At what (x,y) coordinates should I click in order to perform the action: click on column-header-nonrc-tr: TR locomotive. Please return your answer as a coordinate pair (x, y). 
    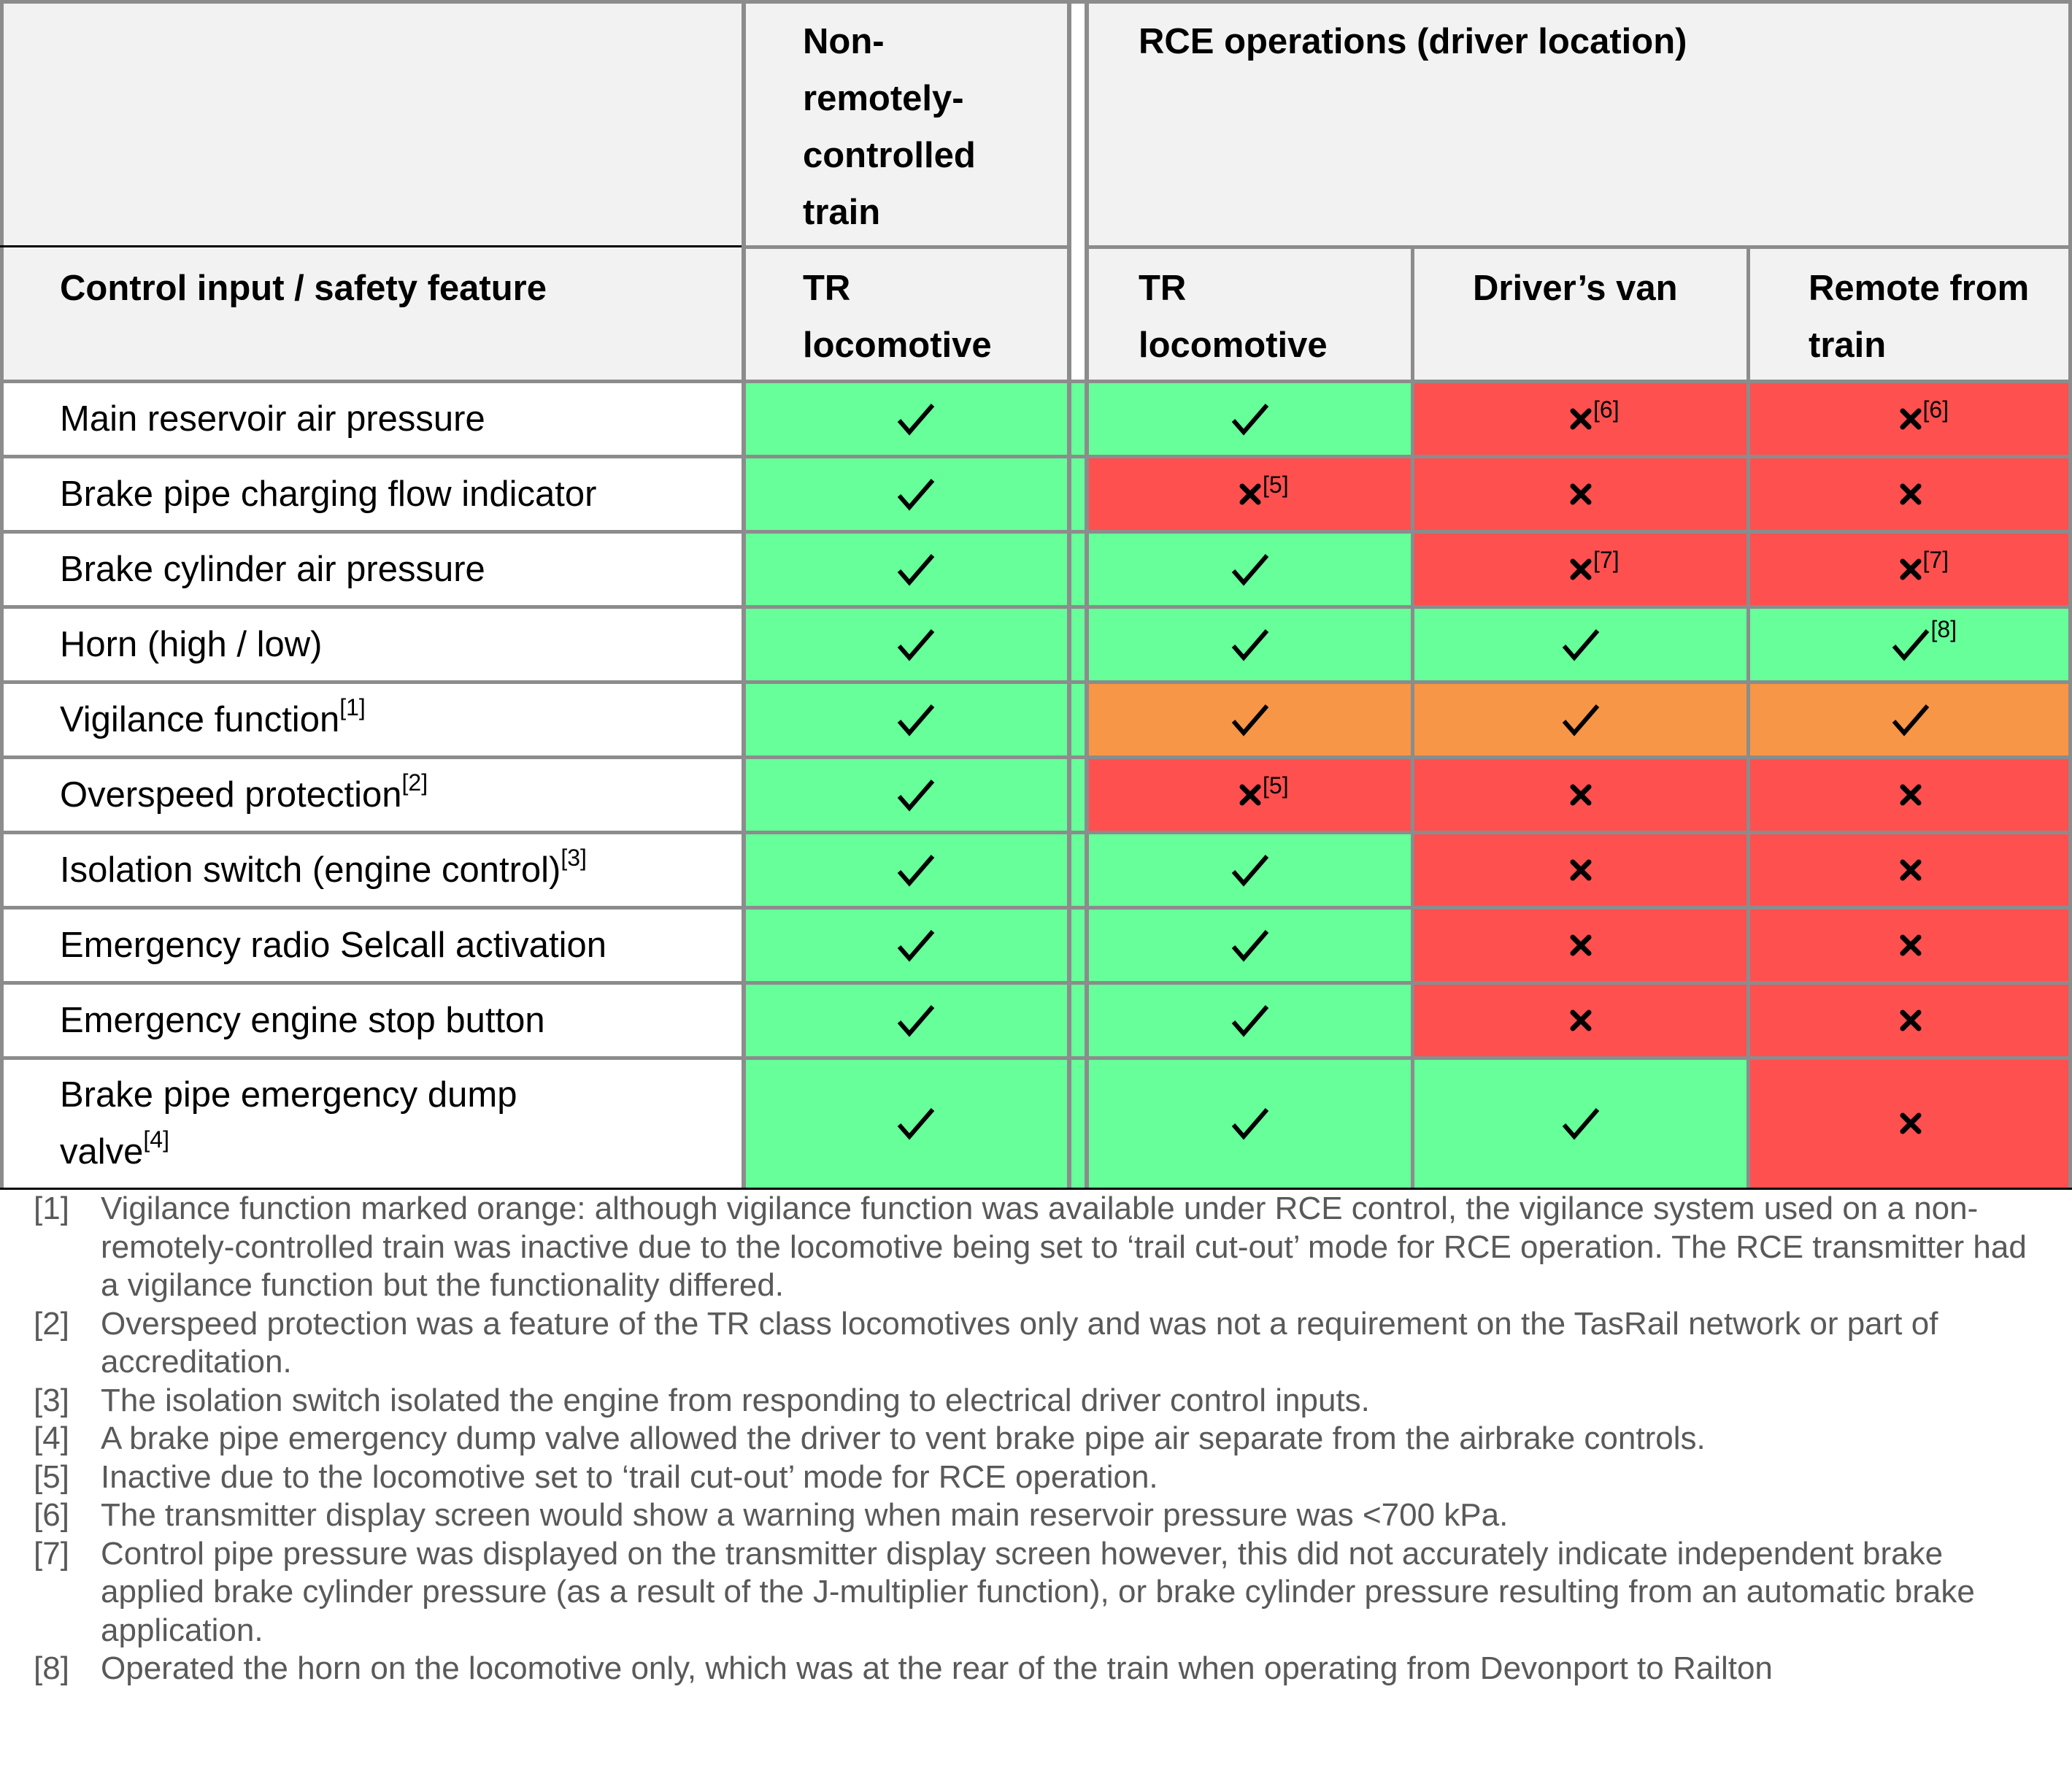
    Looking at the image, I should click on (897, 317).